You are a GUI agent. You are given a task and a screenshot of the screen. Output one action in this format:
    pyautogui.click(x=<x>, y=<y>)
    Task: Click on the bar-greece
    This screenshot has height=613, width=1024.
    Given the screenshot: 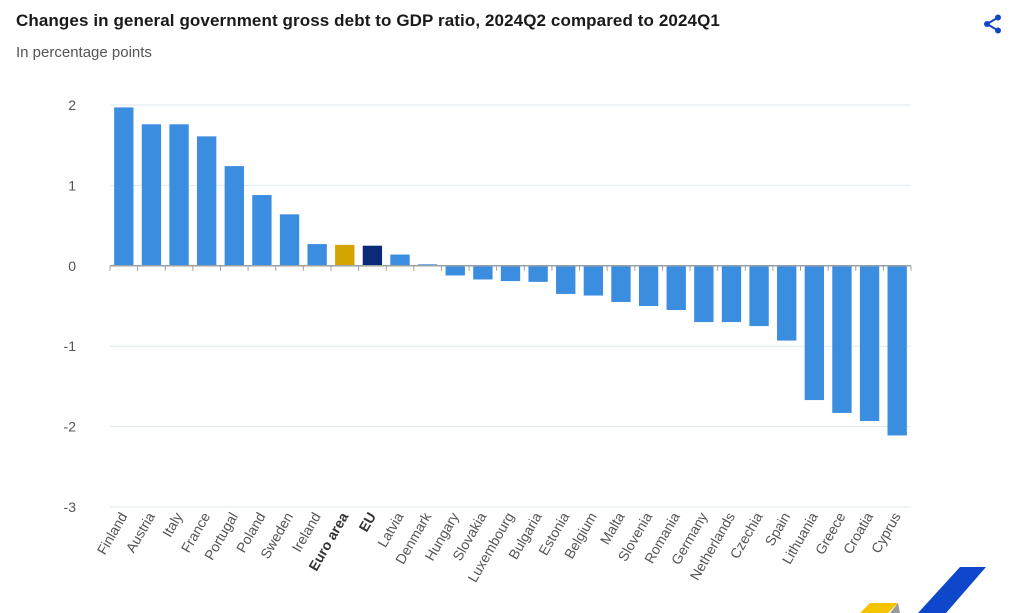 What is the action you would take?
    pyautogui.click(x=842, y=339)
    